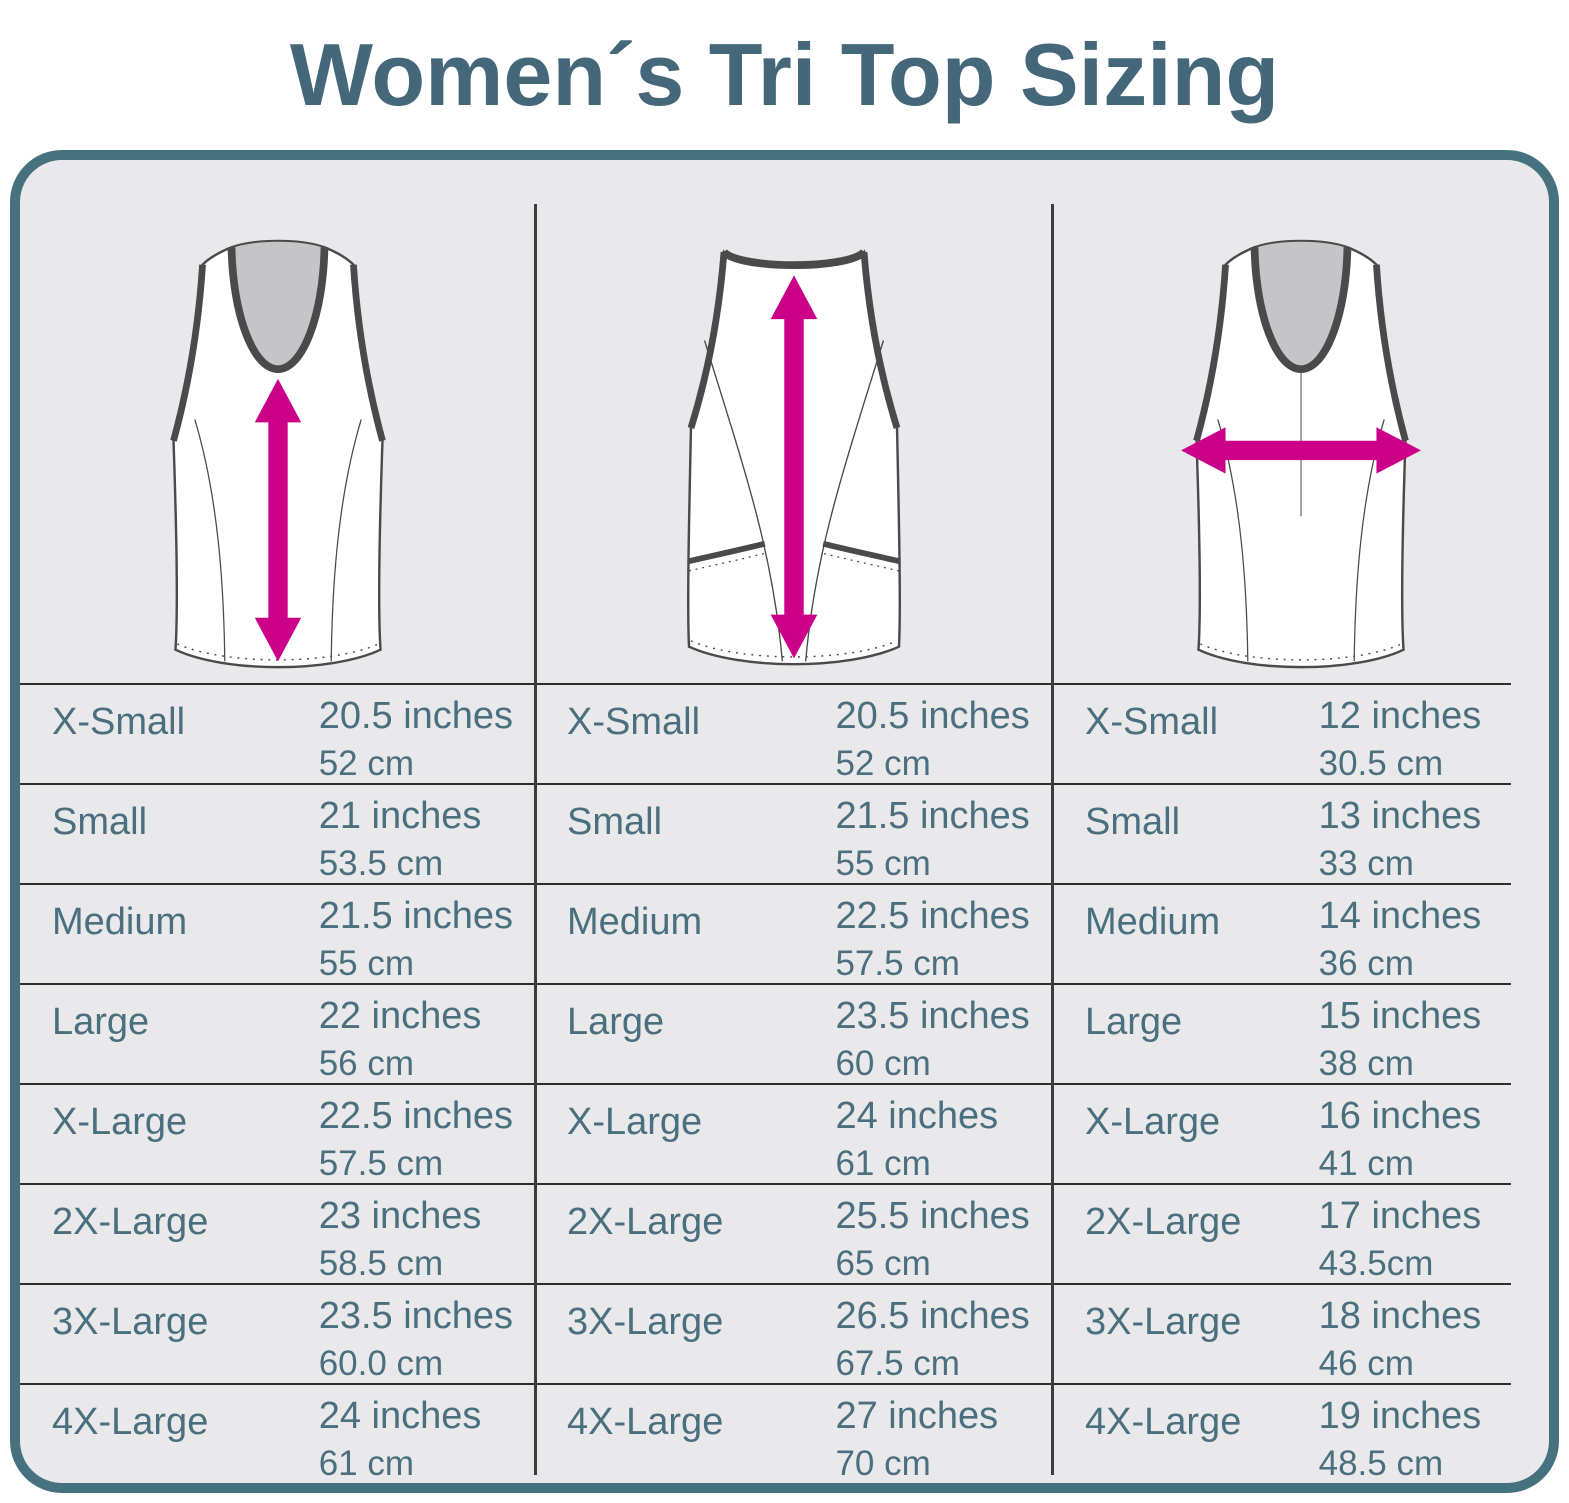  Describe the element at coordinates (381, 863) in the screenshot. I see `measurement-cm: 53.5 cm` at that location.